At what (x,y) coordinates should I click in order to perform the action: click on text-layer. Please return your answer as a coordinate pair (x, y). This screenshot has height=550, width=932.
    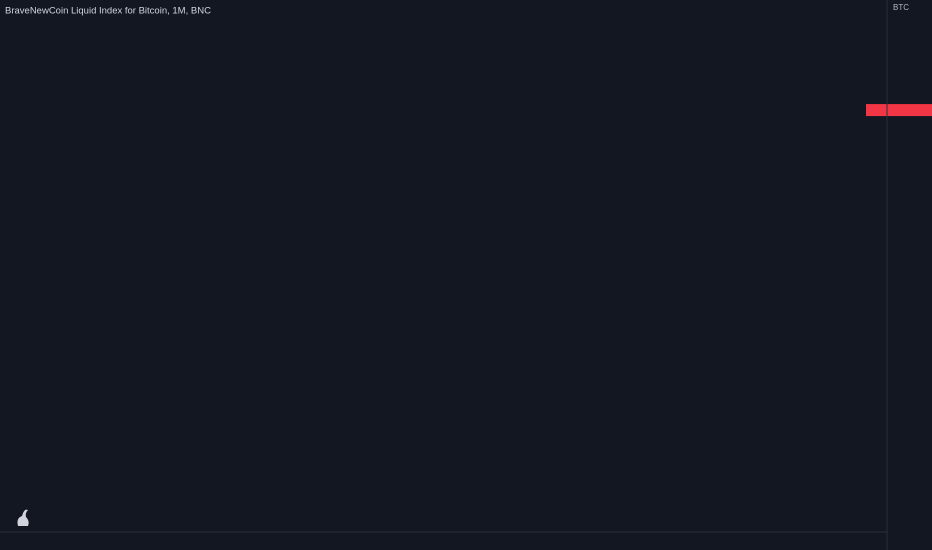
    Looking at the image, I should click on (899, 110).